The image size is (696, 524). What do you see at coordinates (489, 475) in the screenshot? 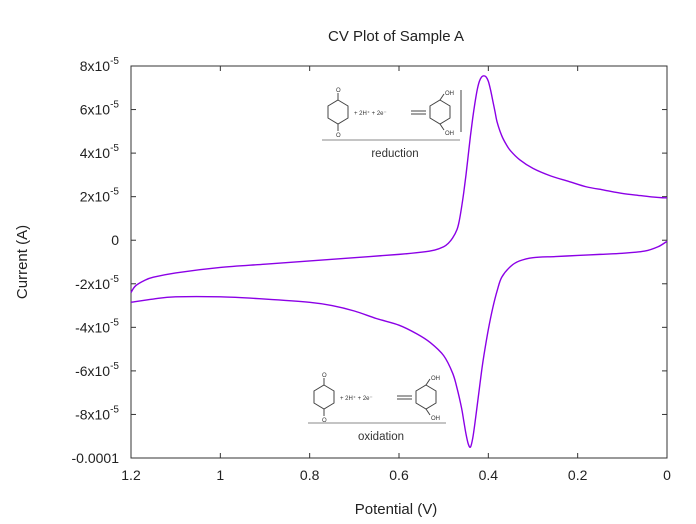
I see `x-tick-label: 0.4` at bounding box center [489, 475].